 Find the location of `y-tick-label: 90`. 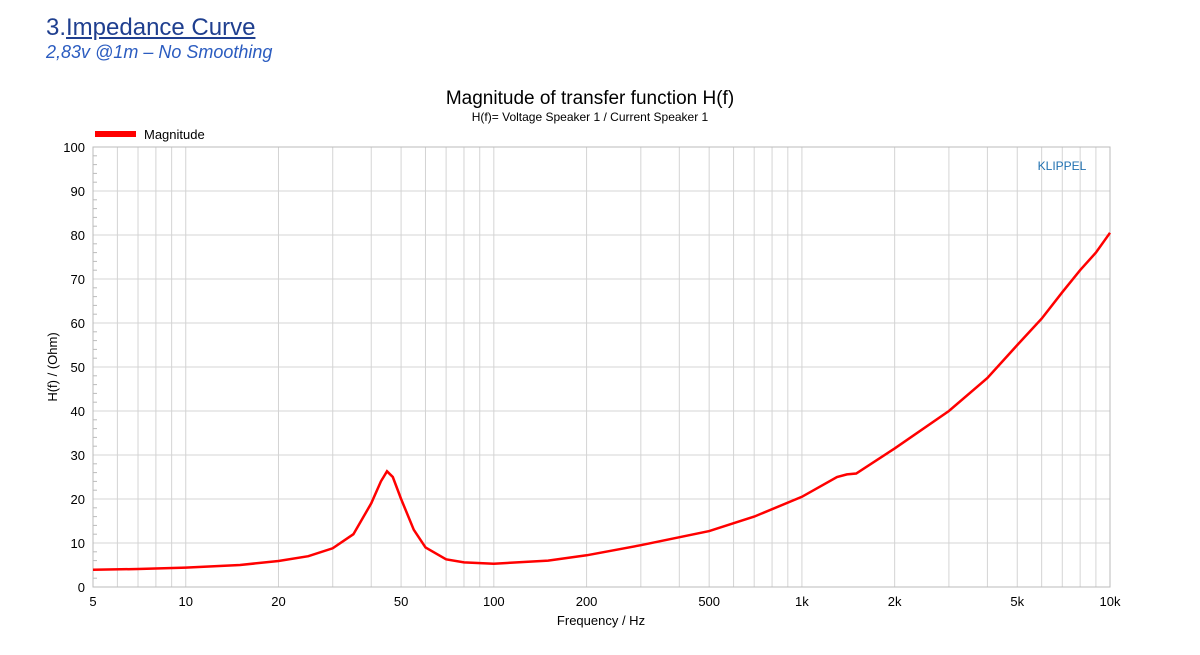

y-tick-label: 90 is located at coordinates (78, 191).